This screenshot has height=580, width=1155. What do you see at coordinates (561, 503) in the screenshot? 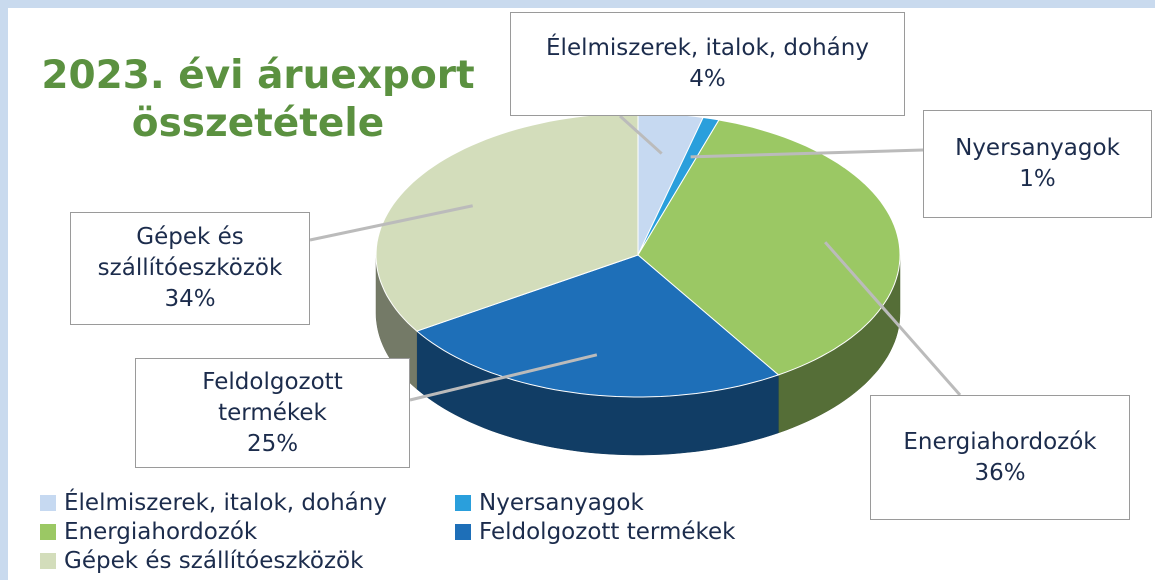
I see `legend-label: Nyersanyagok` at bounding box center [561, 503].